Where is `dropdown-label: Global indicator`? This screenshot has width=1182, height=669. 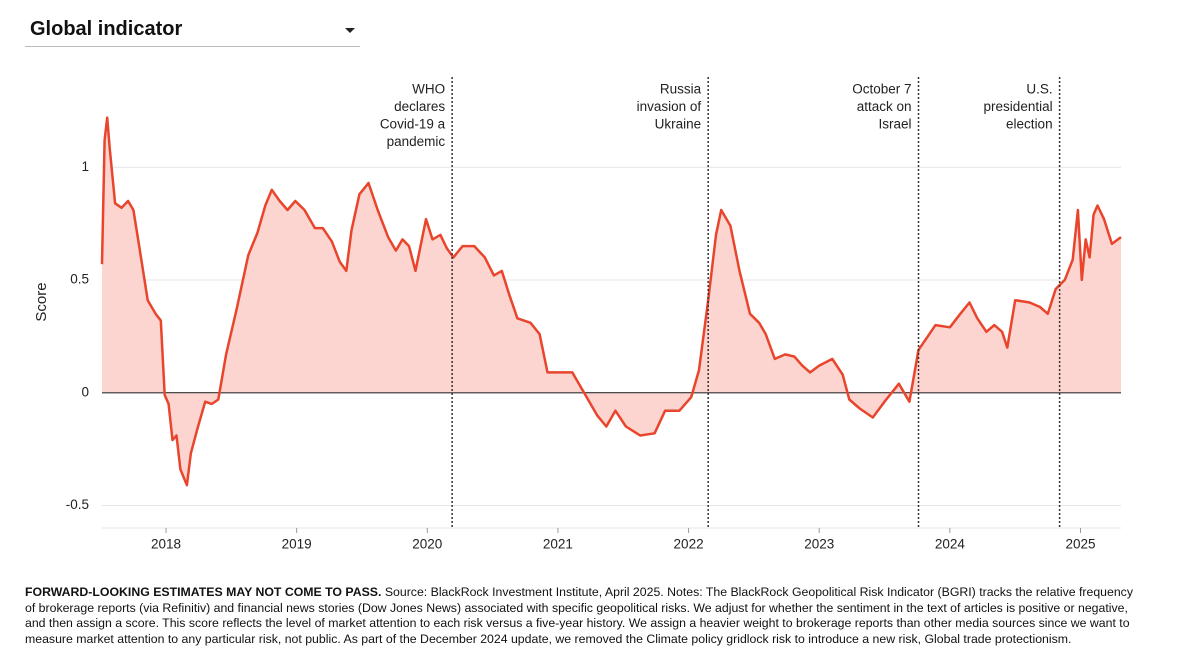
dropdown-label: Global indicator is located at coordinates (106, 29).